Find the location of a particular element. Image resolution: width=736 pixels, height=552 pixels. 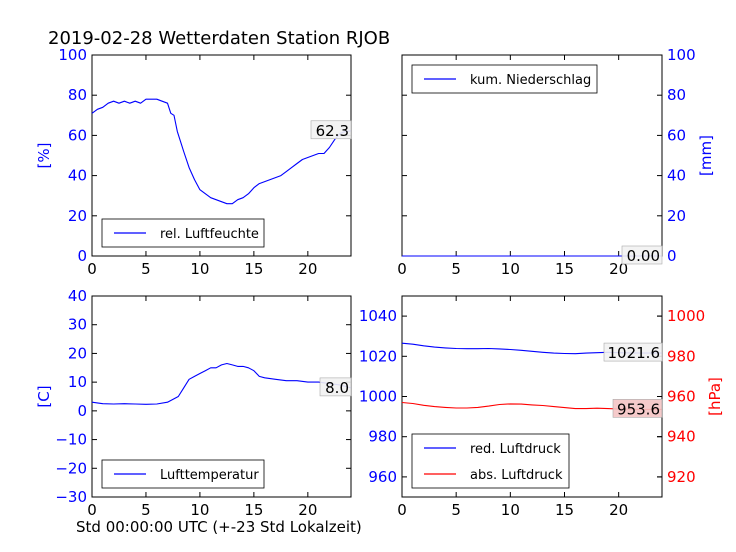

y-tick-label: 1040 is located at coordinates (378, 316).